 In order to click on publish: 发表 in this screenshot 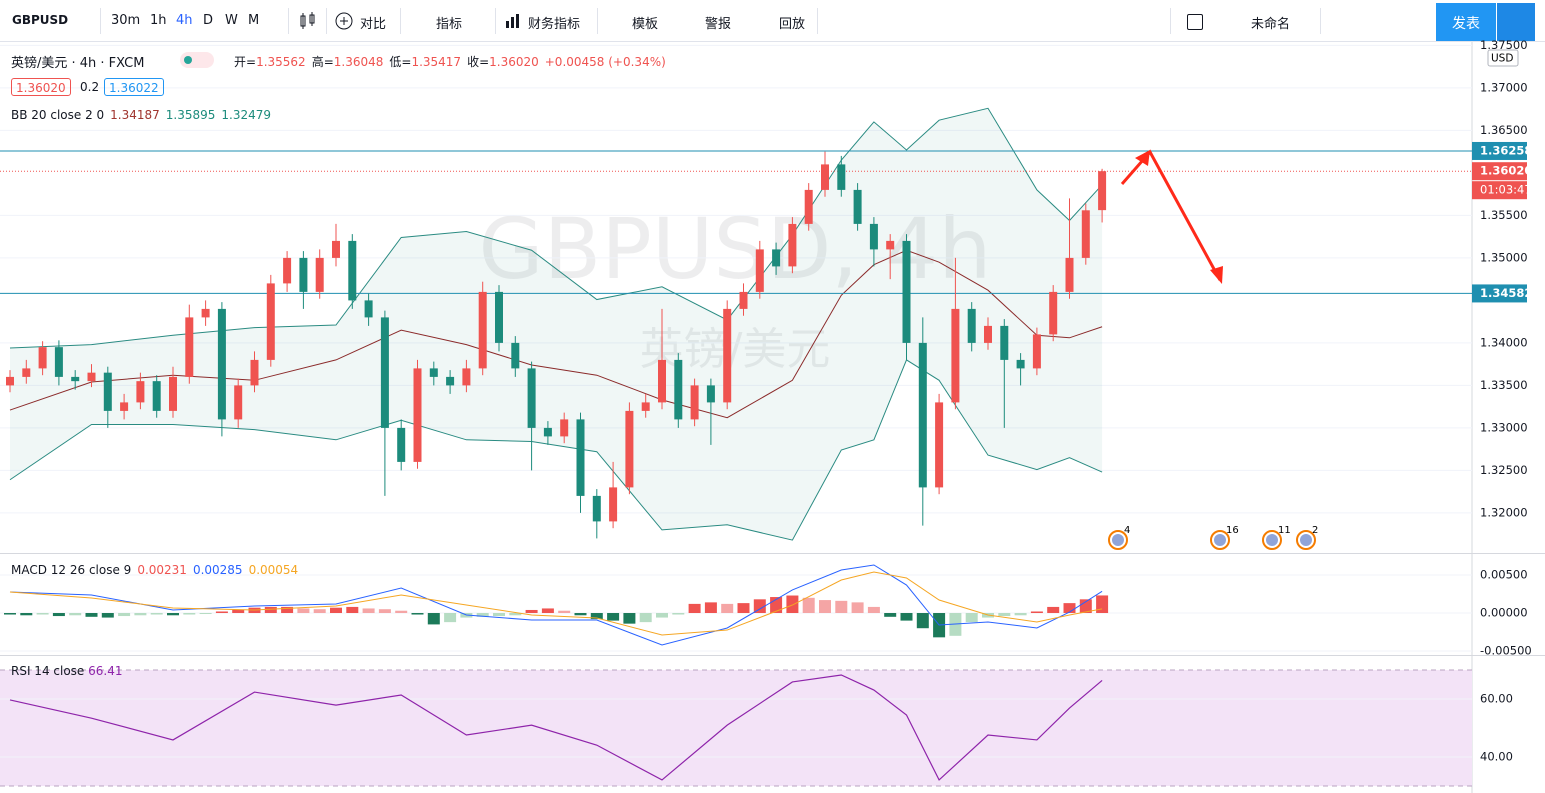, I will do `click(1466, 24)`.